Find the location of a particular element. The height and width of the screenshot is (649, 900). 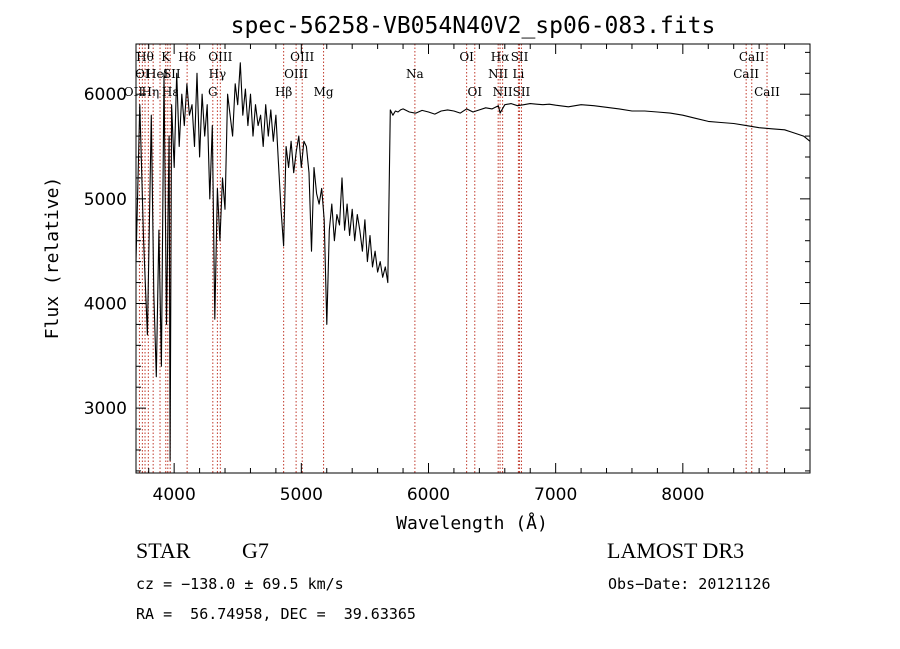

x-tick-label: 6000 is located at coordinates (428, 495).